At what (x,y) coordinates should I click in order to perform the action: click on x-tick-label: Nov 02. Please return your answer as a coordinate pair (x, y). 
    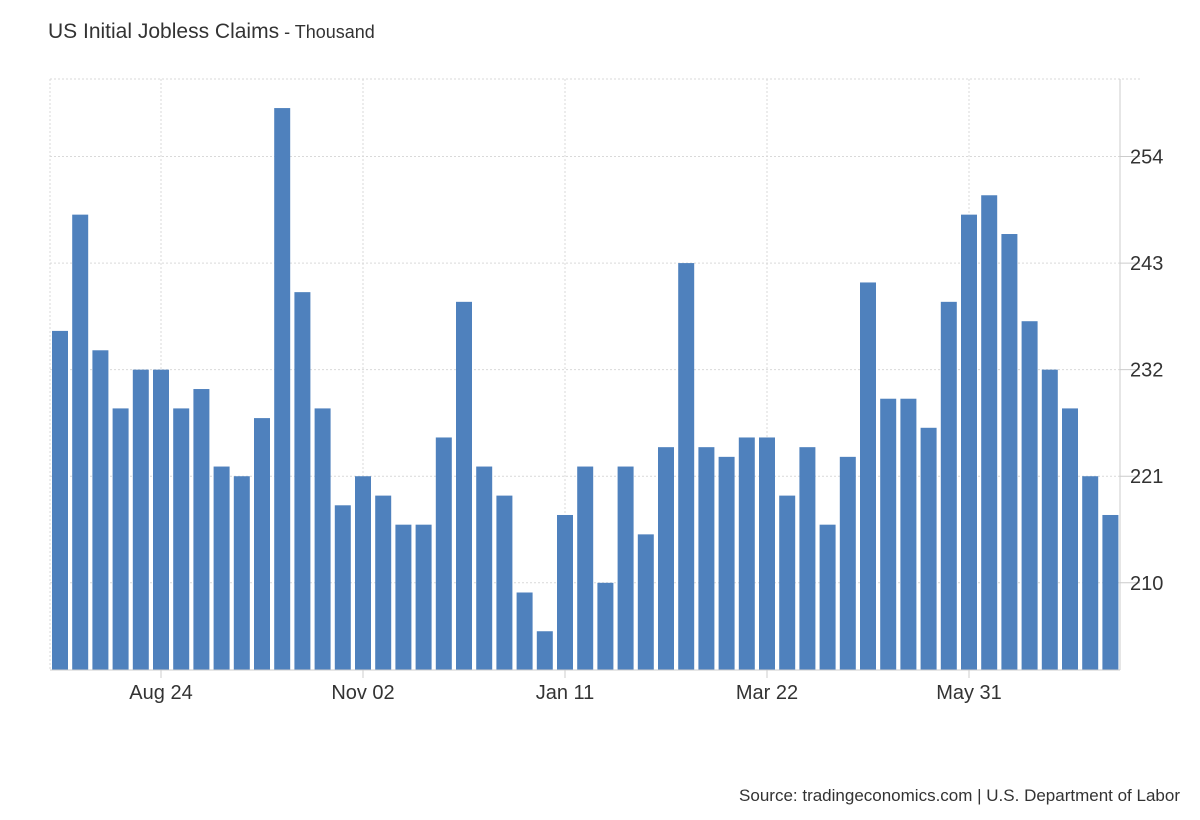
    Looking at the image, I should click on (362, 693).